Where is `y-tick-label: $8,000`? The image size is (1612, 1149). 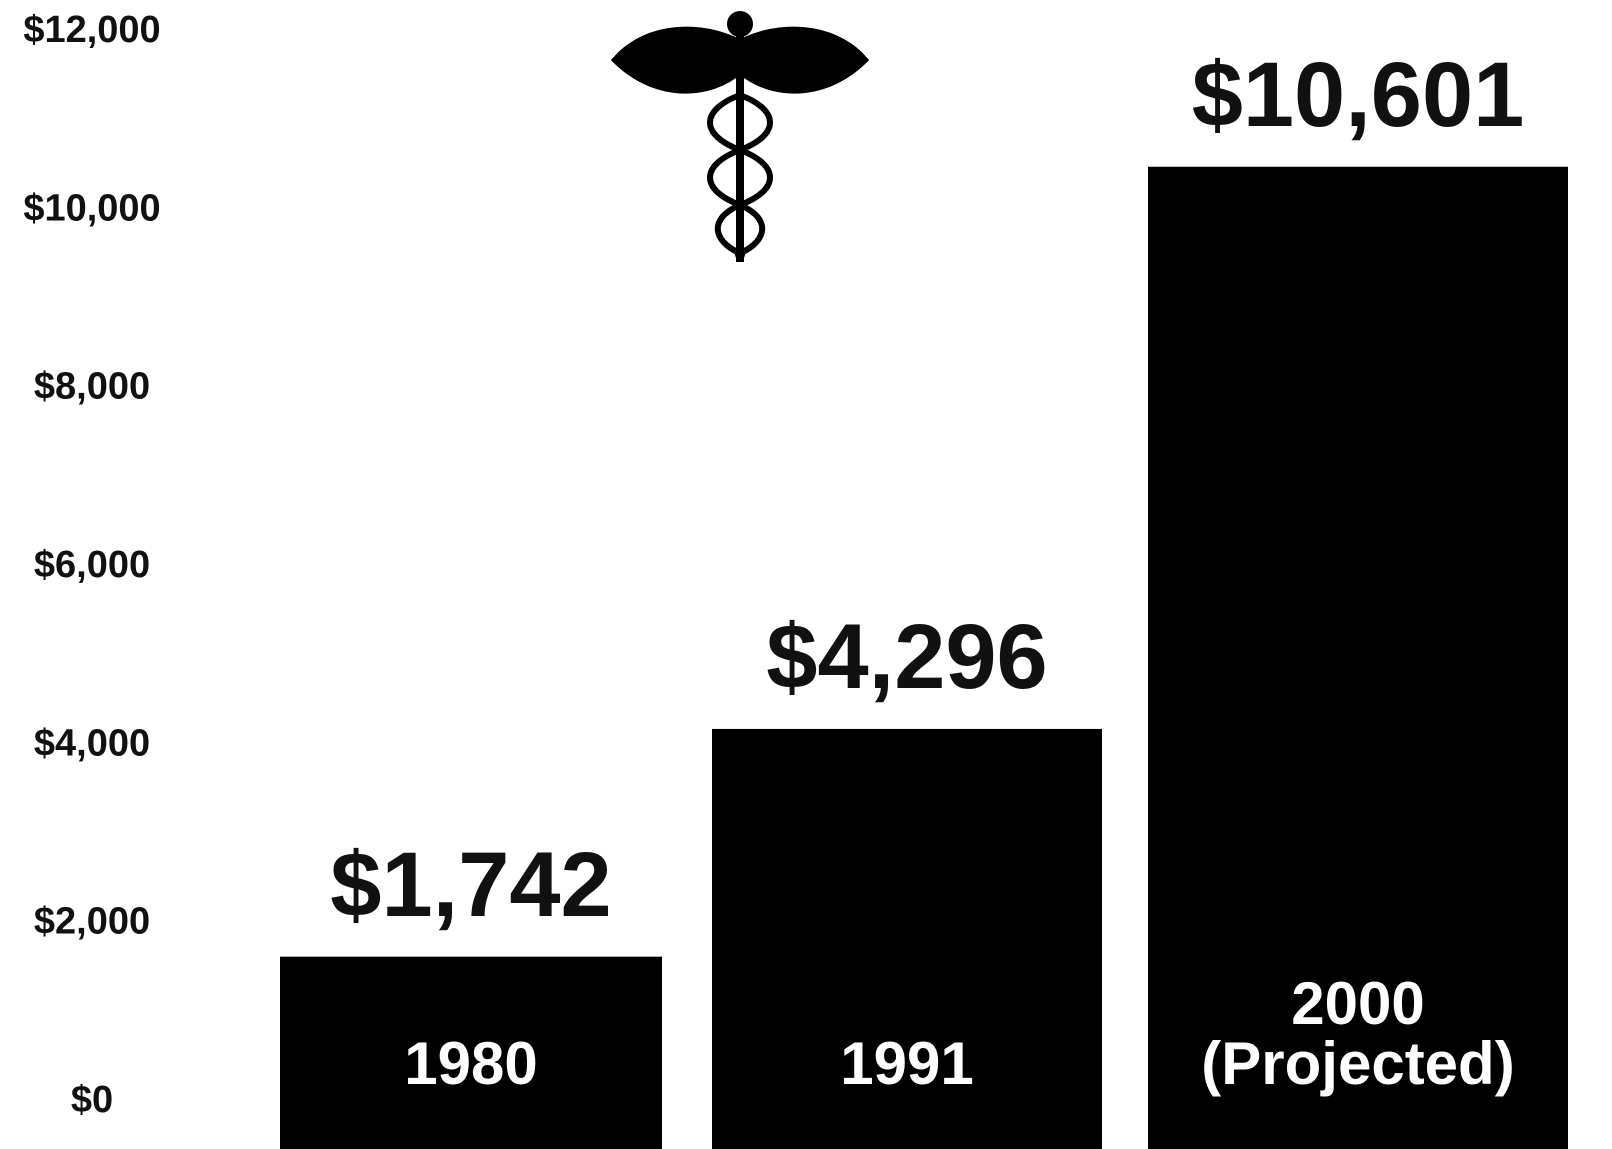
y-tick-label: $8,000 is located at coordinates (92, 387).